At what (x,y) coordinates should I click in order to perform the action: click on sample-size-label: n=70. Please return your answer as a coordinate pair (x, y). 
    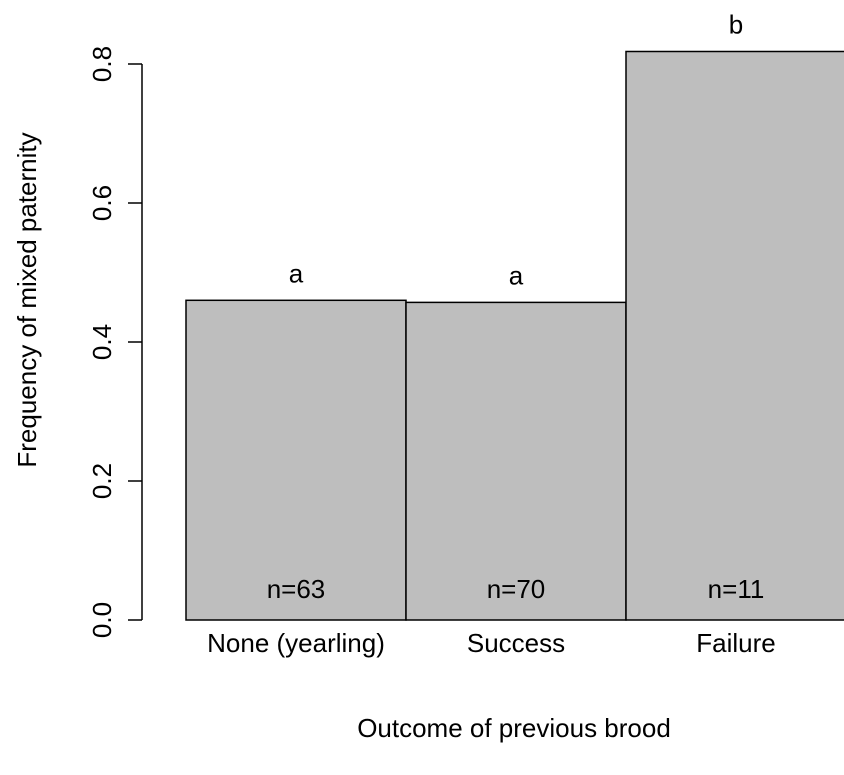
    Looking at the image, I should click on (516, 589).